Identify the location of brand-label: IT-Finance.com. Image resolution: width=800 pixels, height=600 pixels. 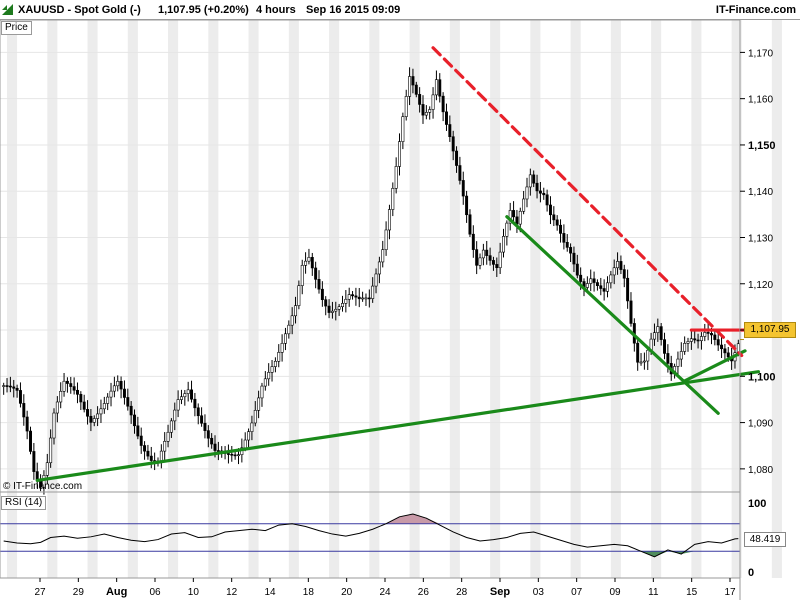
(755, 10).